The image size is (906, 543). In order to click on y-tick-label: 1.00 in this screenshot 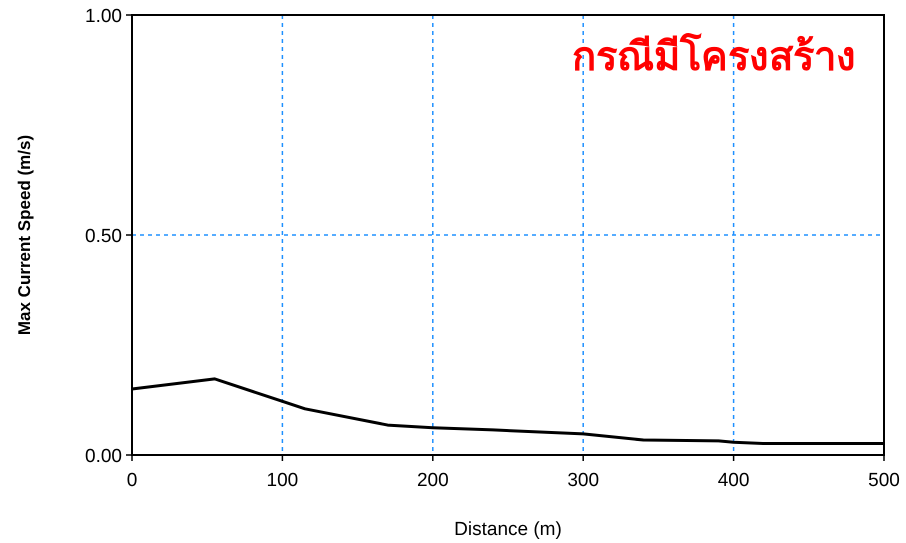, I will do `click(103, 16)`.